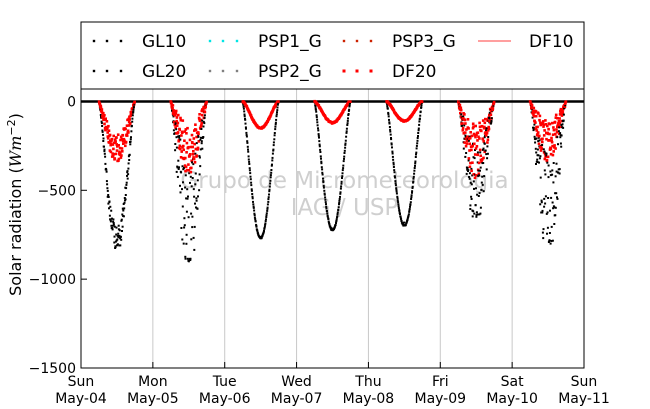 Image resolution: width=650 pixels, height=409 pixels. I want to click on legend-label: PSP3_G, so click(424, 42).